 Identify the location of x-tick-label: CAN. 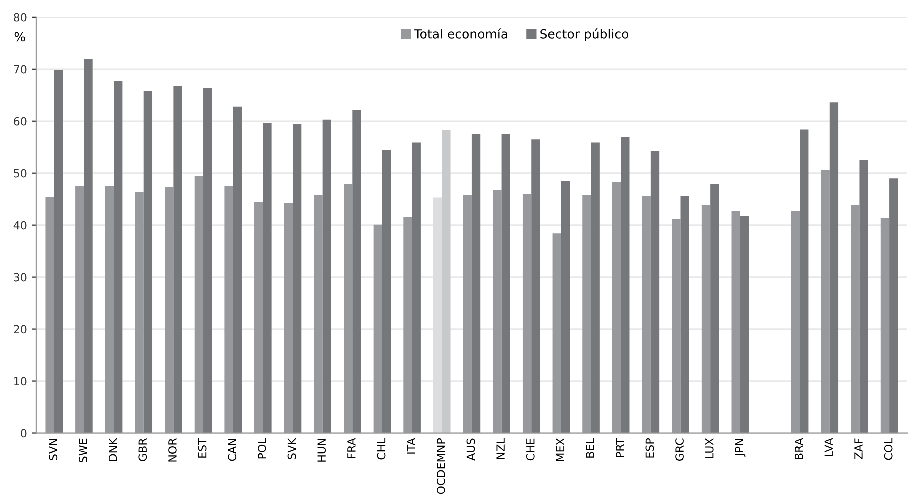
(232, 450).